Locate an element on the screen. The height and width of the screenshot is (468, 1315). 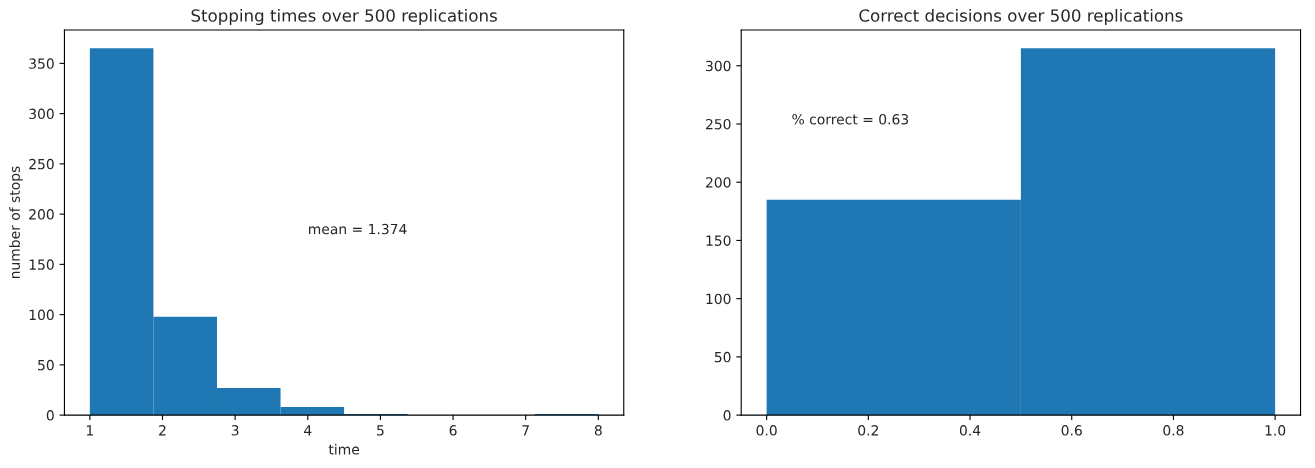
annotation: mean = 1.374 is located at coordinates (358, 229).